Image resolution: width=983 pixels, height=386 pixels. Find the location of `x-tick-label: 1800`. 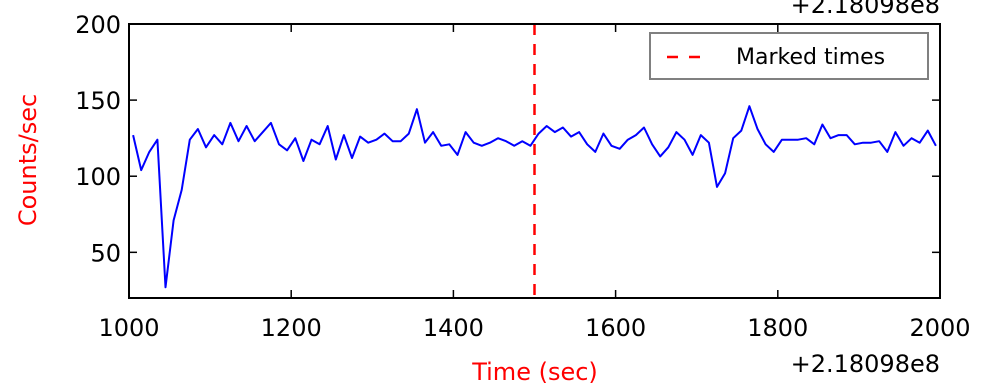

x-tick-label: 1800 is located at coordinates (777, 328).